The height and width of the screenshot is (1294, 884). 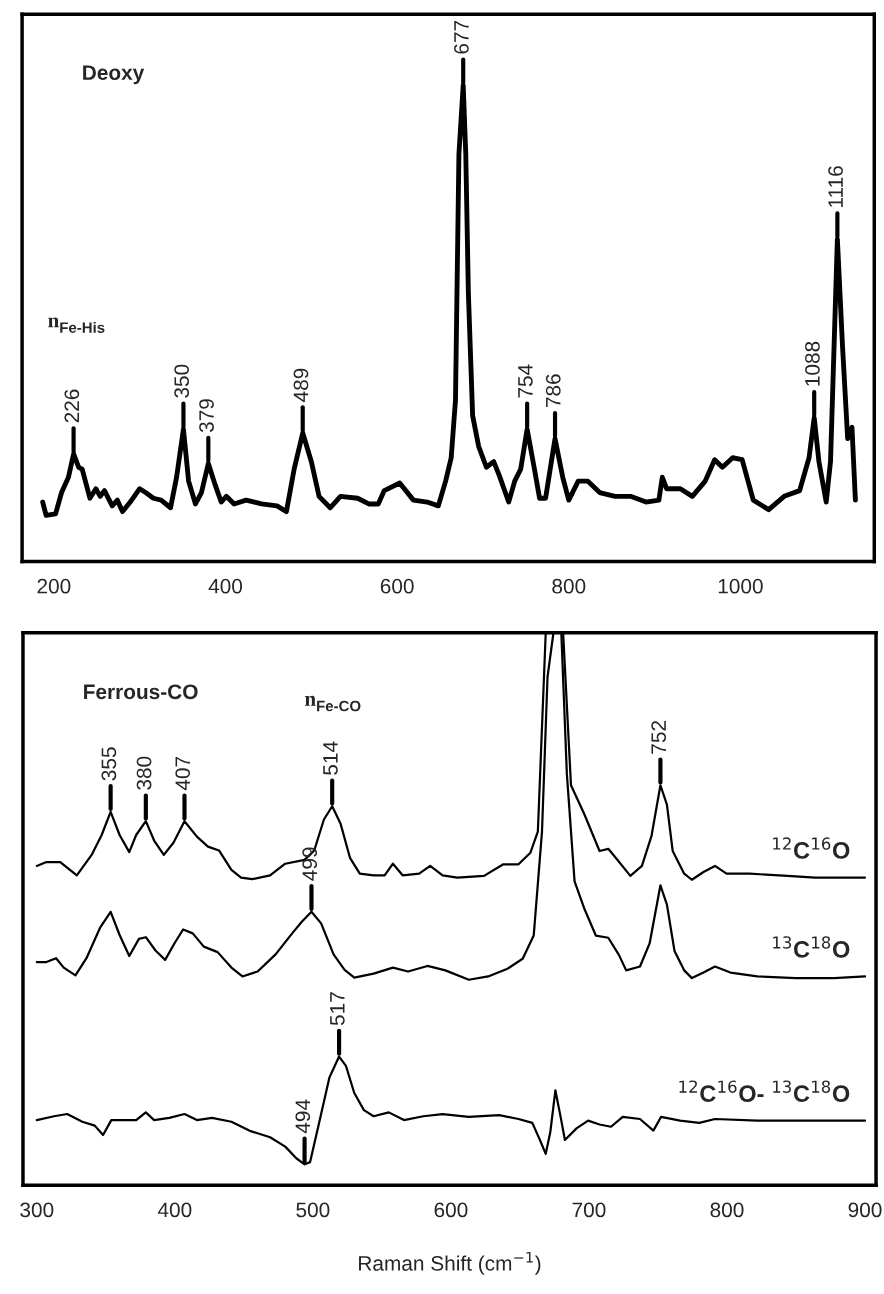 I want to click on annotation: 489, so click(x=301, y=385).